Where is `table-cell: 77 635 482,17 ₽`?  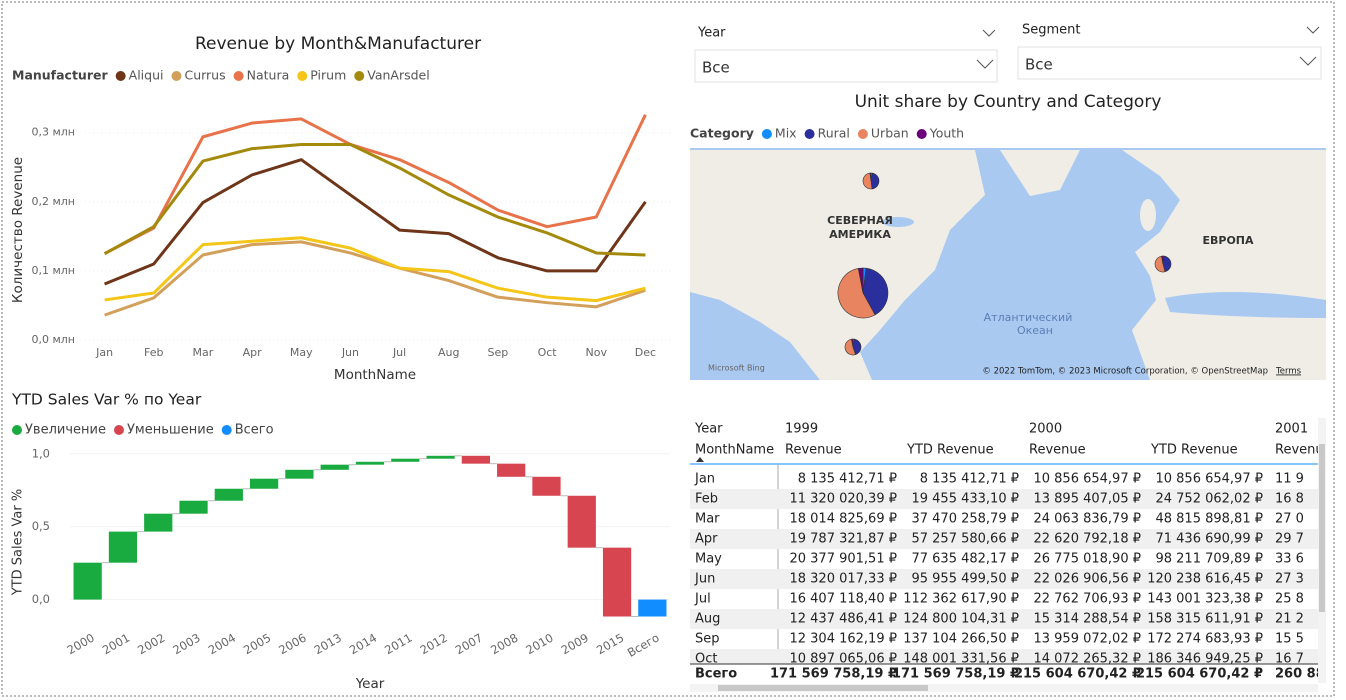 table-cell: 77 635 482,17 ₽ is located at coordinates (965, 559).